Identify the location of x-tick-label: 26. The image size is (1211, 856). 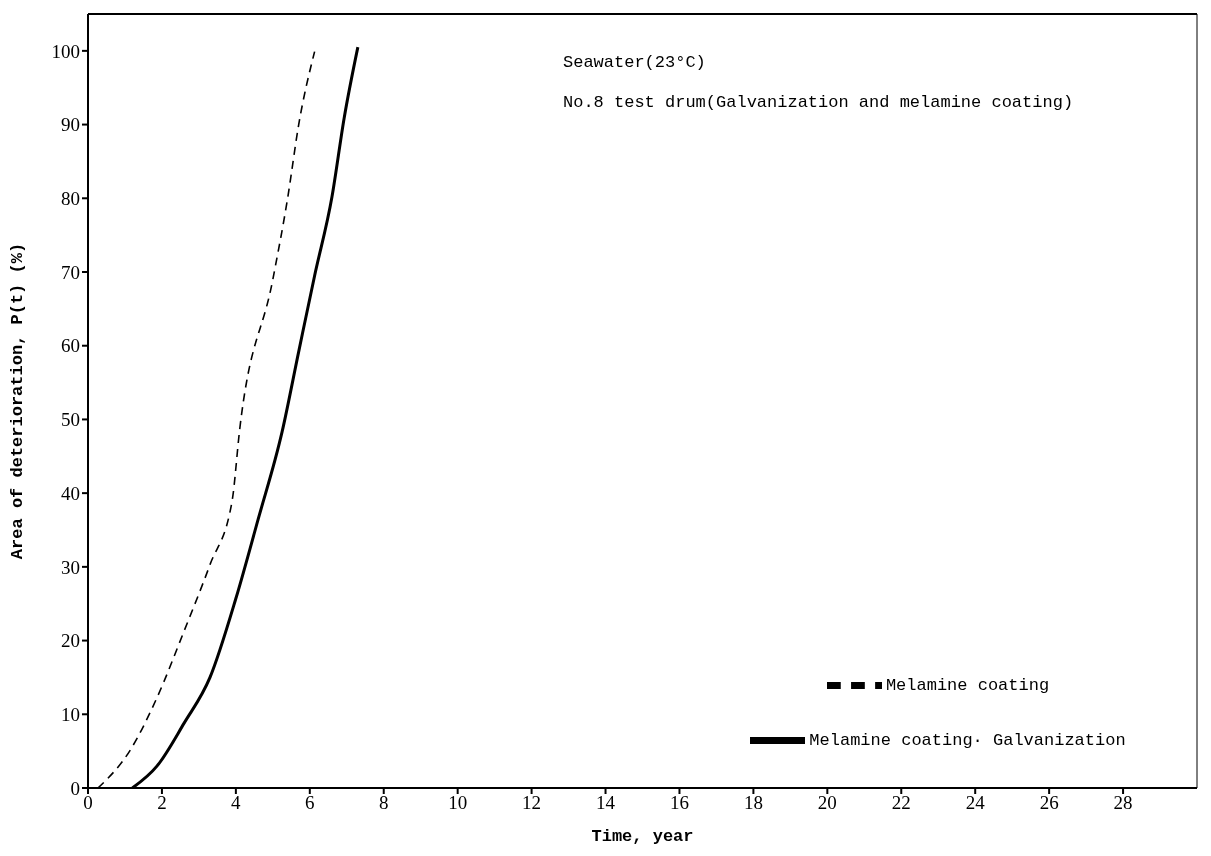
(1049, 803).